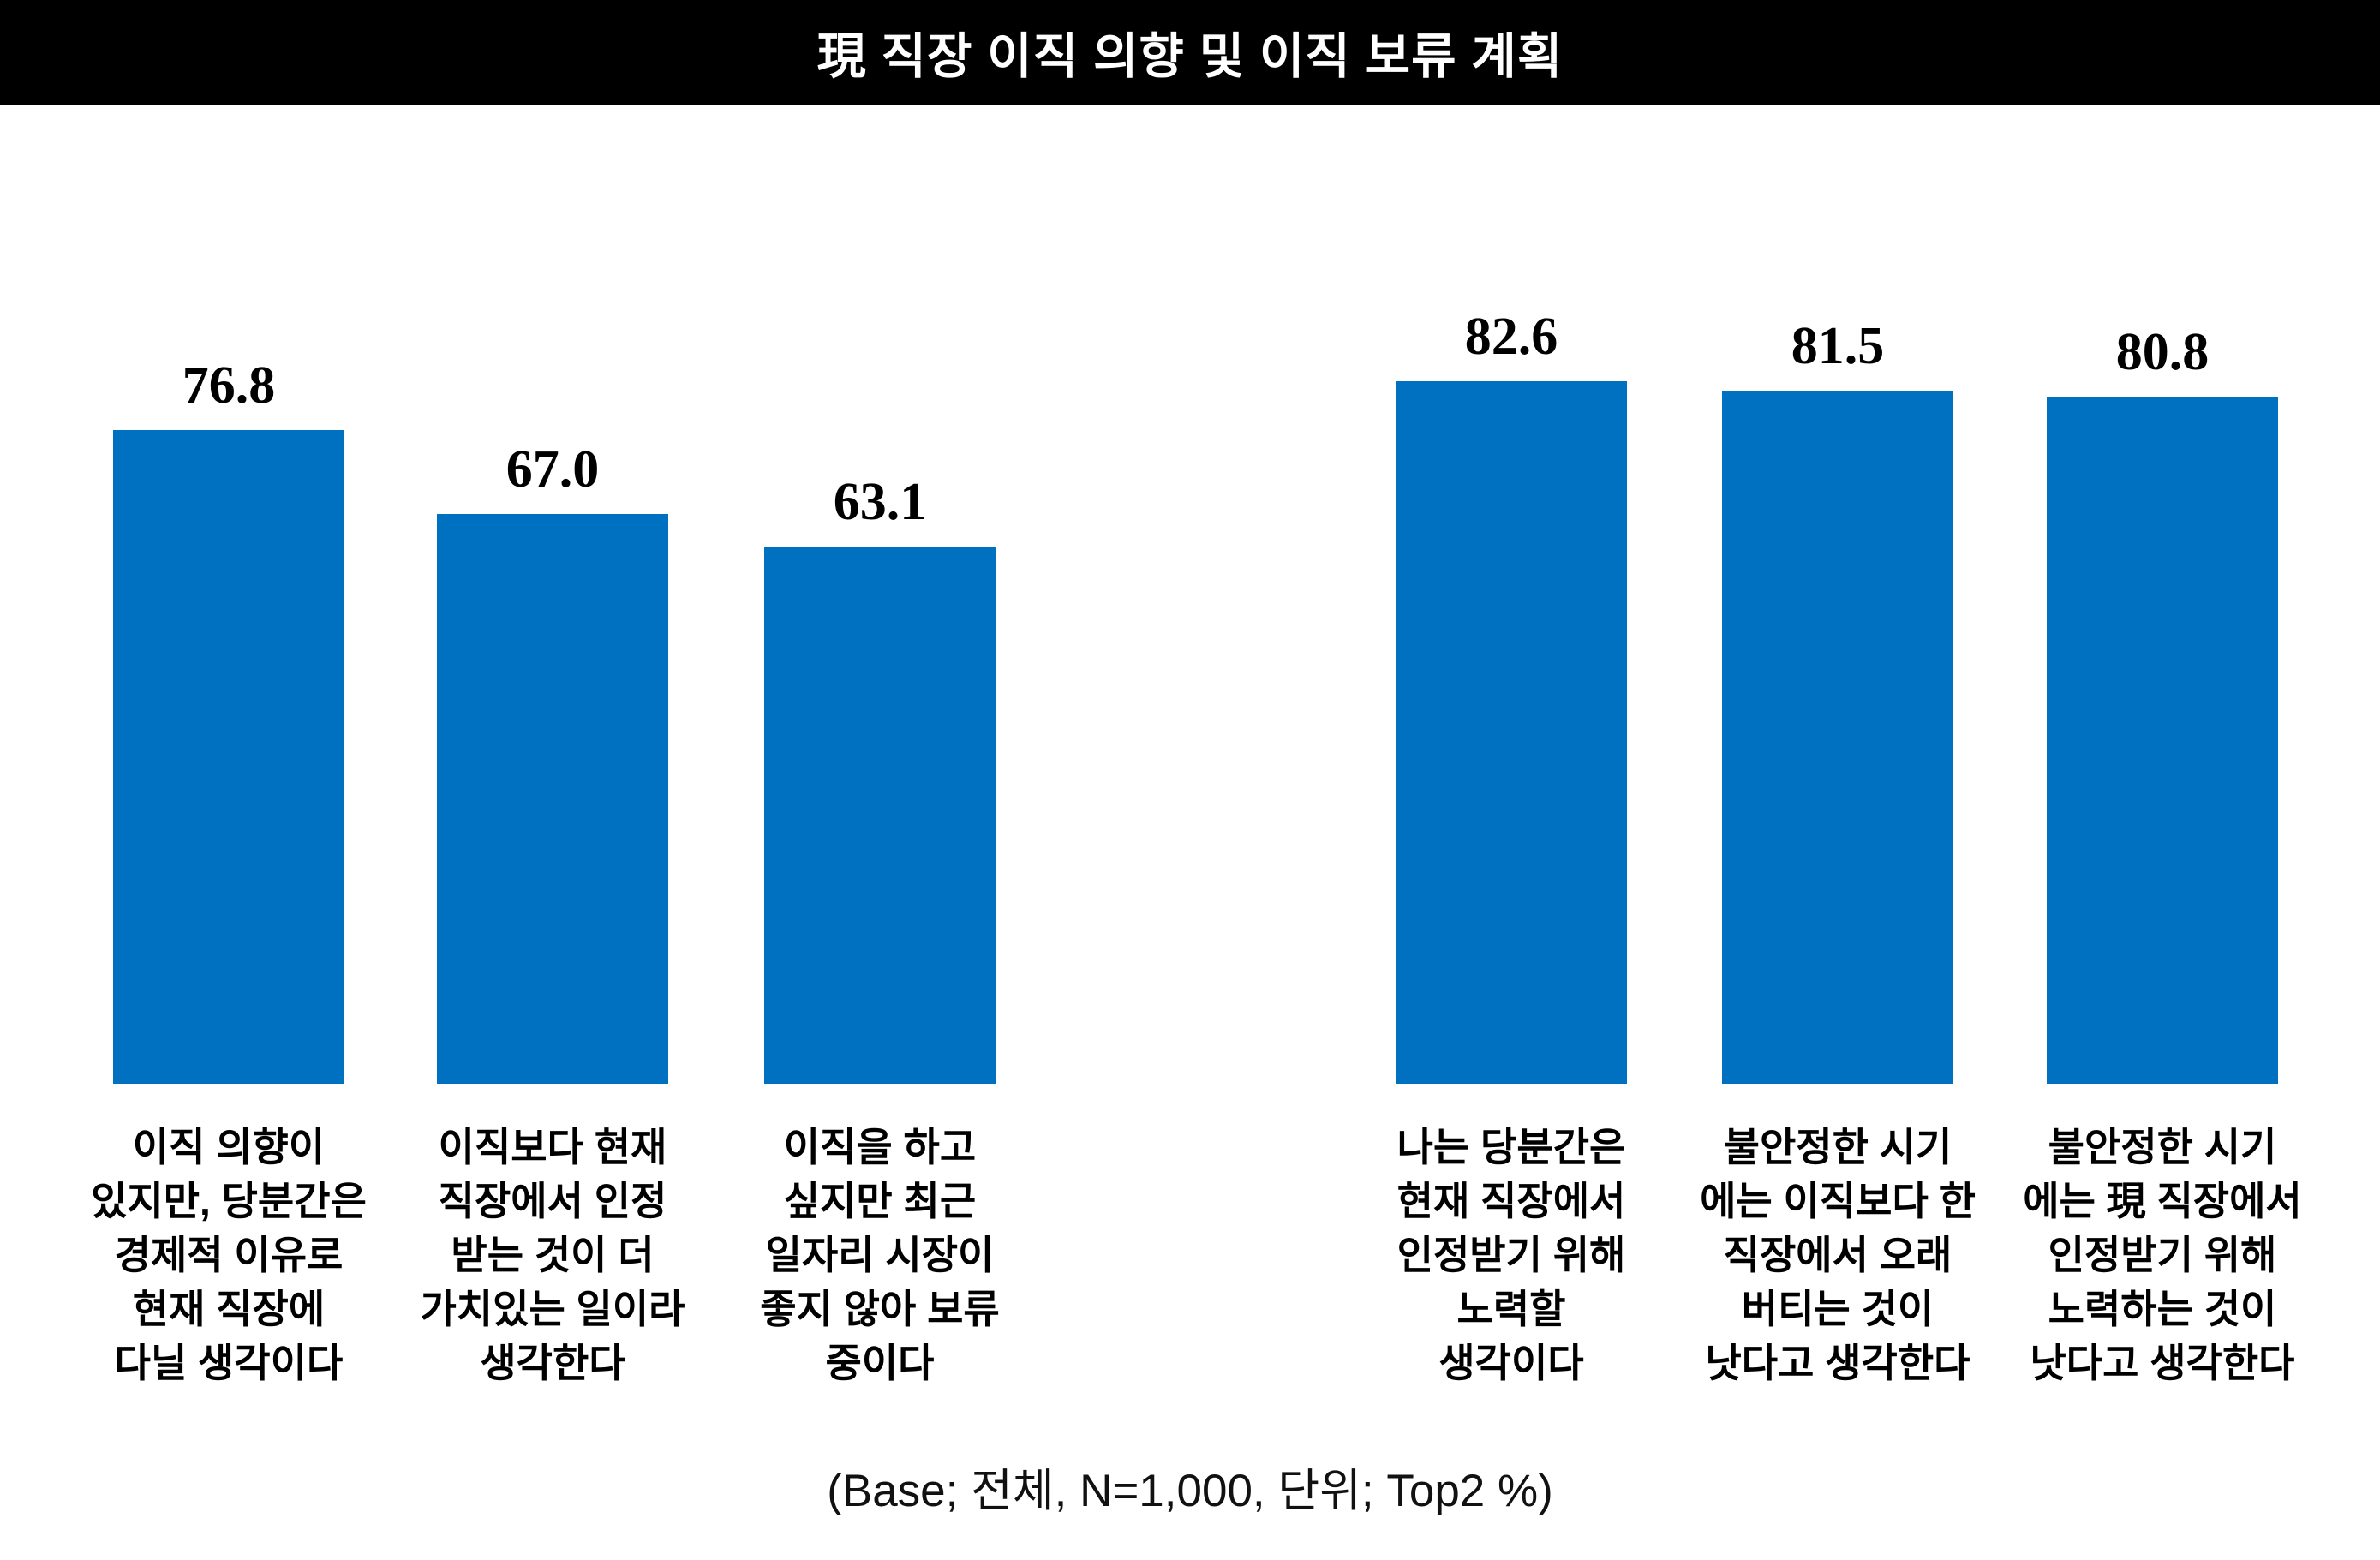 This screenshot has height=1560, width=2380. What do you see at coordinates (552, 470) in the screenshot?
I see `bar-value-label: 67.0` at bounding box center [552, 470].